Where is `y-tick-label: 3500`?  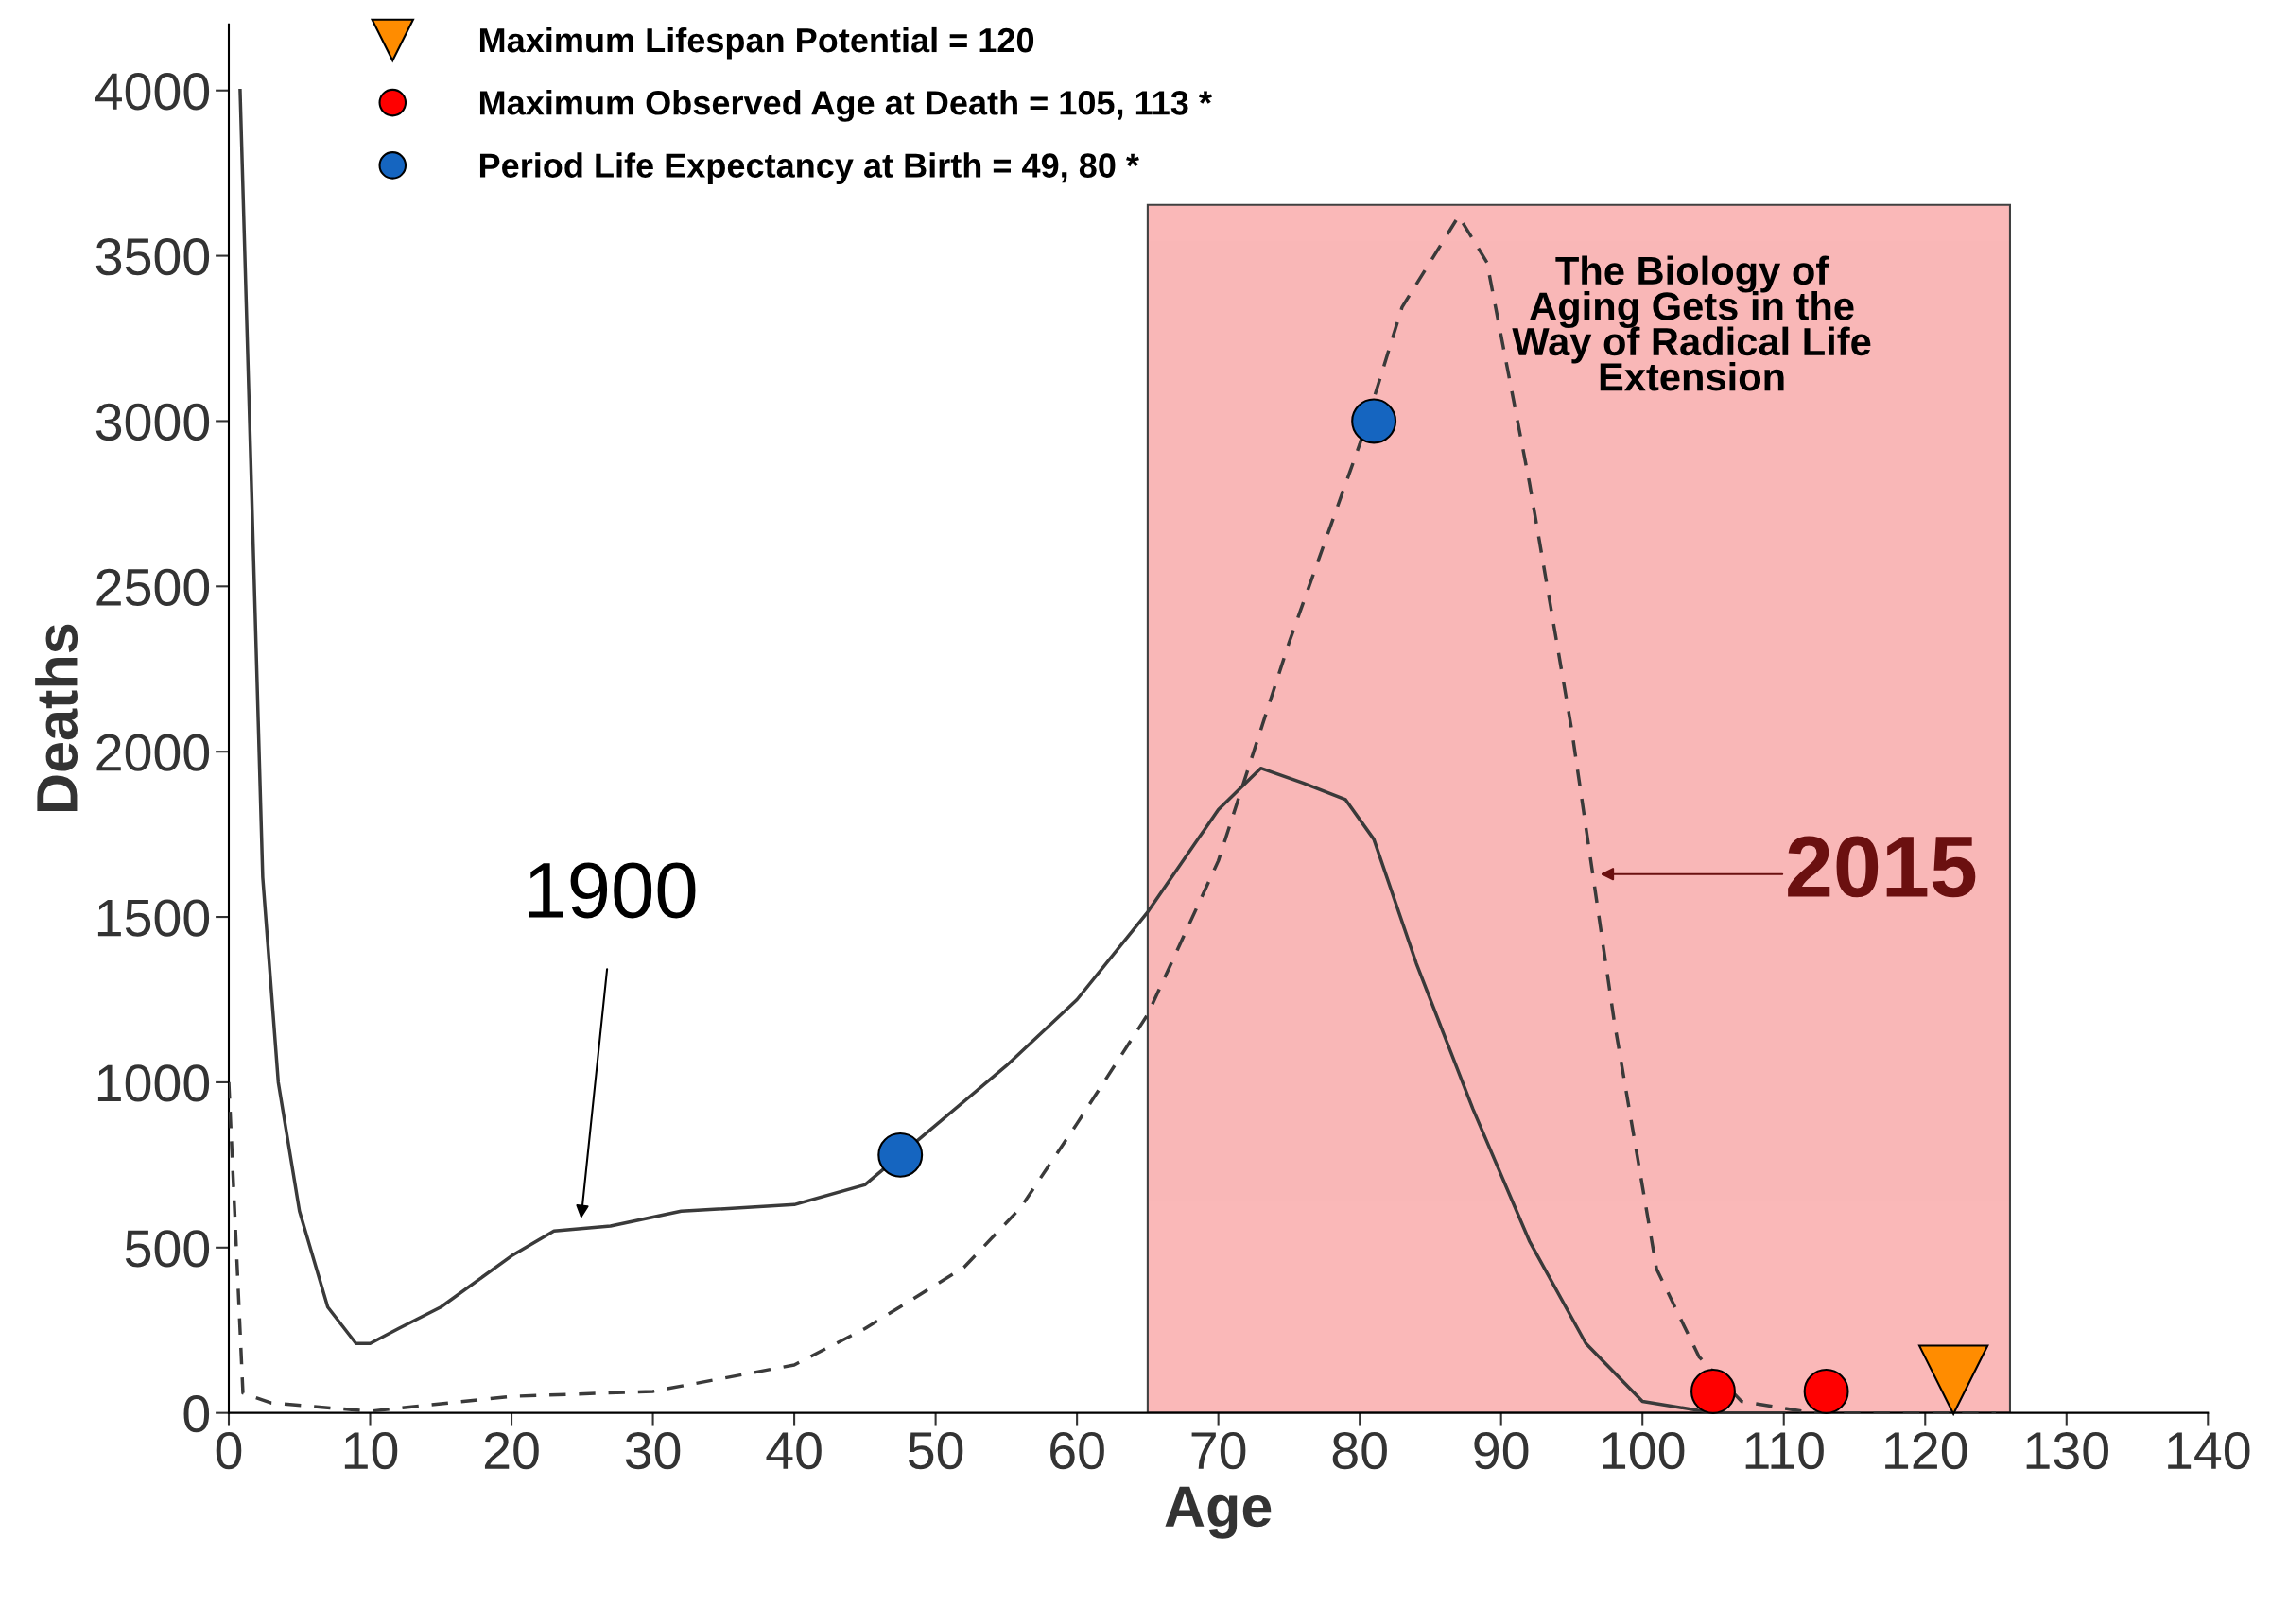
y-tick-label: 3500 is located at coordinates (152, 256).